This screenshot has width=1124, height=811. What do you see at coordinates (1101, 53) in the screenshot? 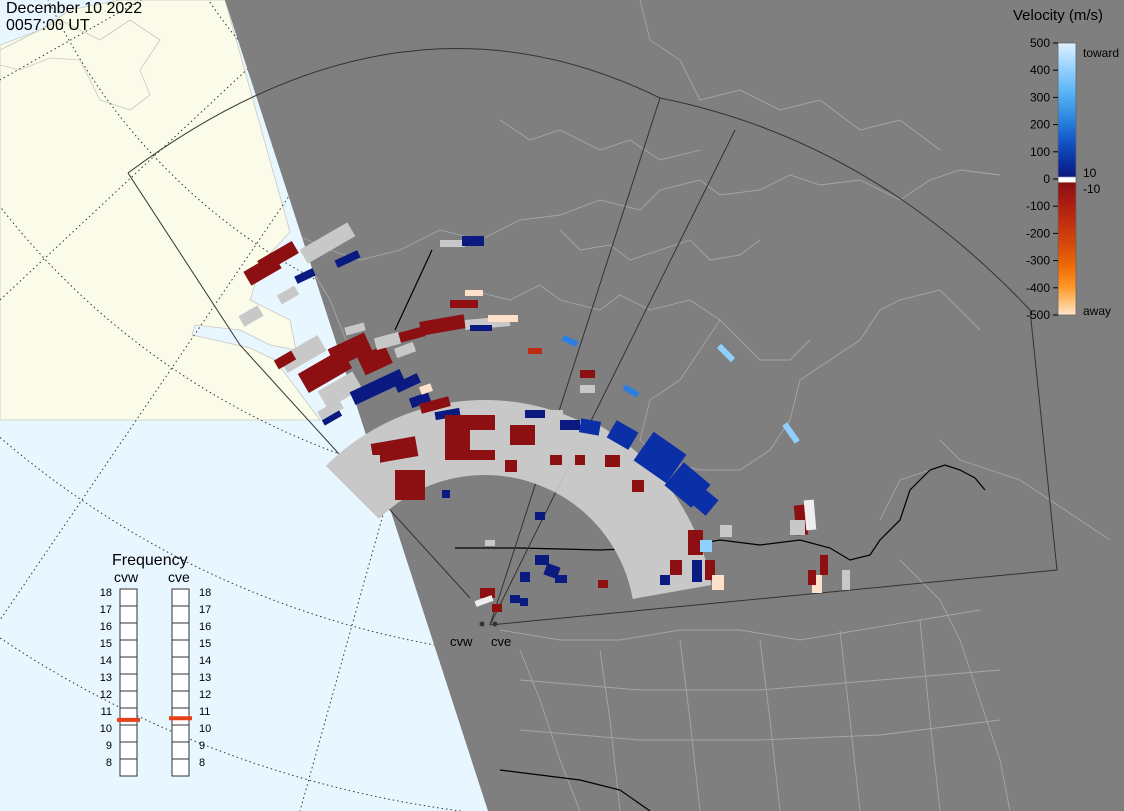
I see `colorbar-toward-label: toward` at bounding box center [1101, 53].